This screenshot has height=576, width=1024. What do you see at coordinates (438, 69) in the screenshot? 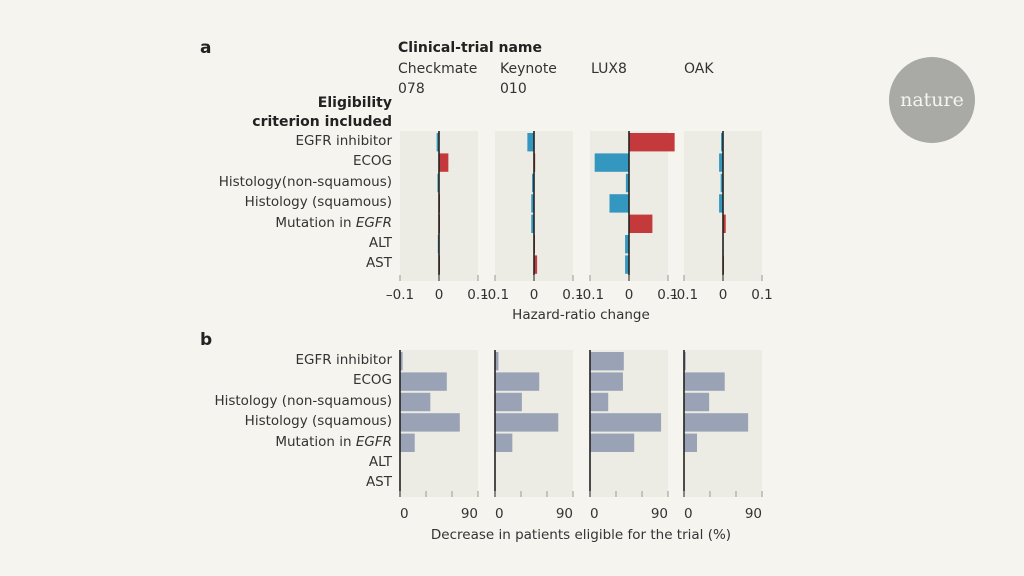
I see `trial-name-line1: Checkmate` at bounding box center [438, 69].